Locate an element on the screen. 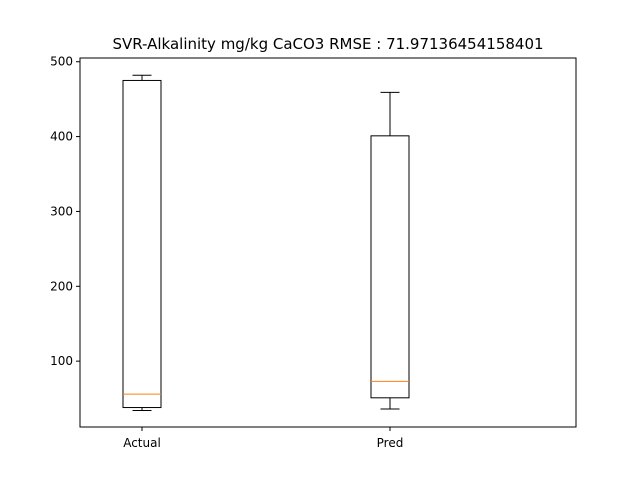 The width and height of the screenshot is (640, 480). x-tick-label: Actual is located at coordinates (142, 443).